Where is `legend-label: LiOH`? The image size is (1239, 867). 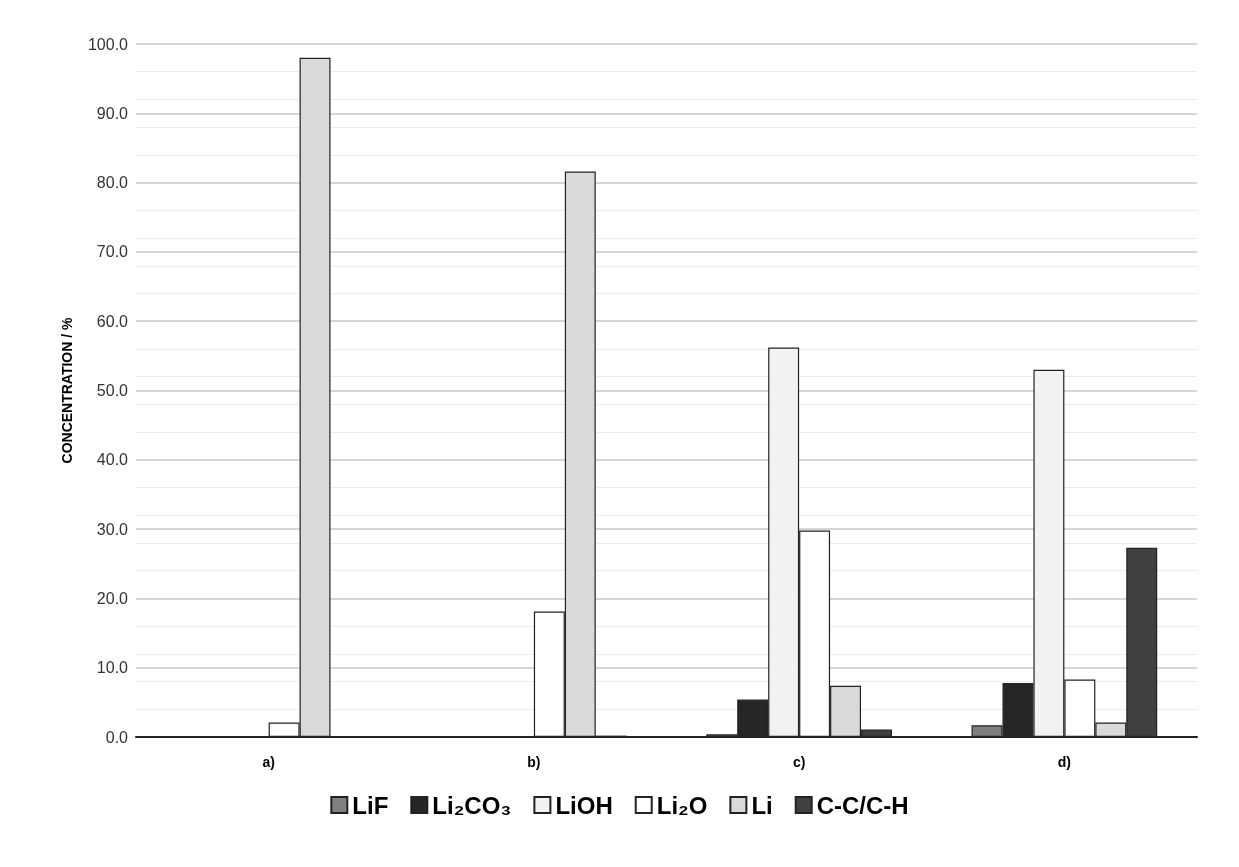
legend-label: LiOH is located at coordinates (584, 805).